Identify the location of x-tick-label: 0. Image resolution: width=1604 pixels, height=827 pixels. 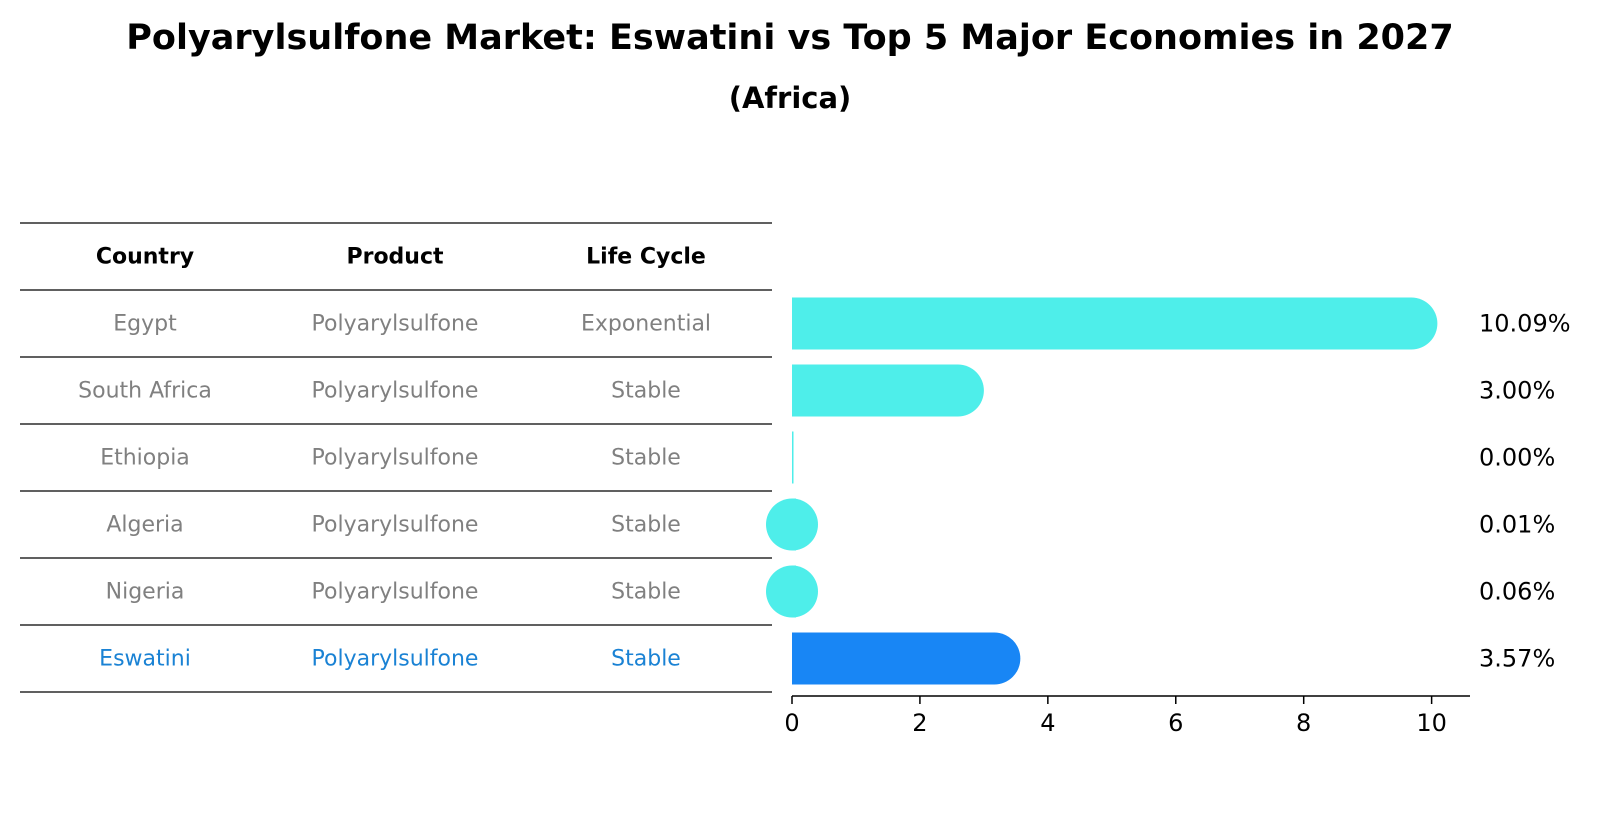
(791, 723).